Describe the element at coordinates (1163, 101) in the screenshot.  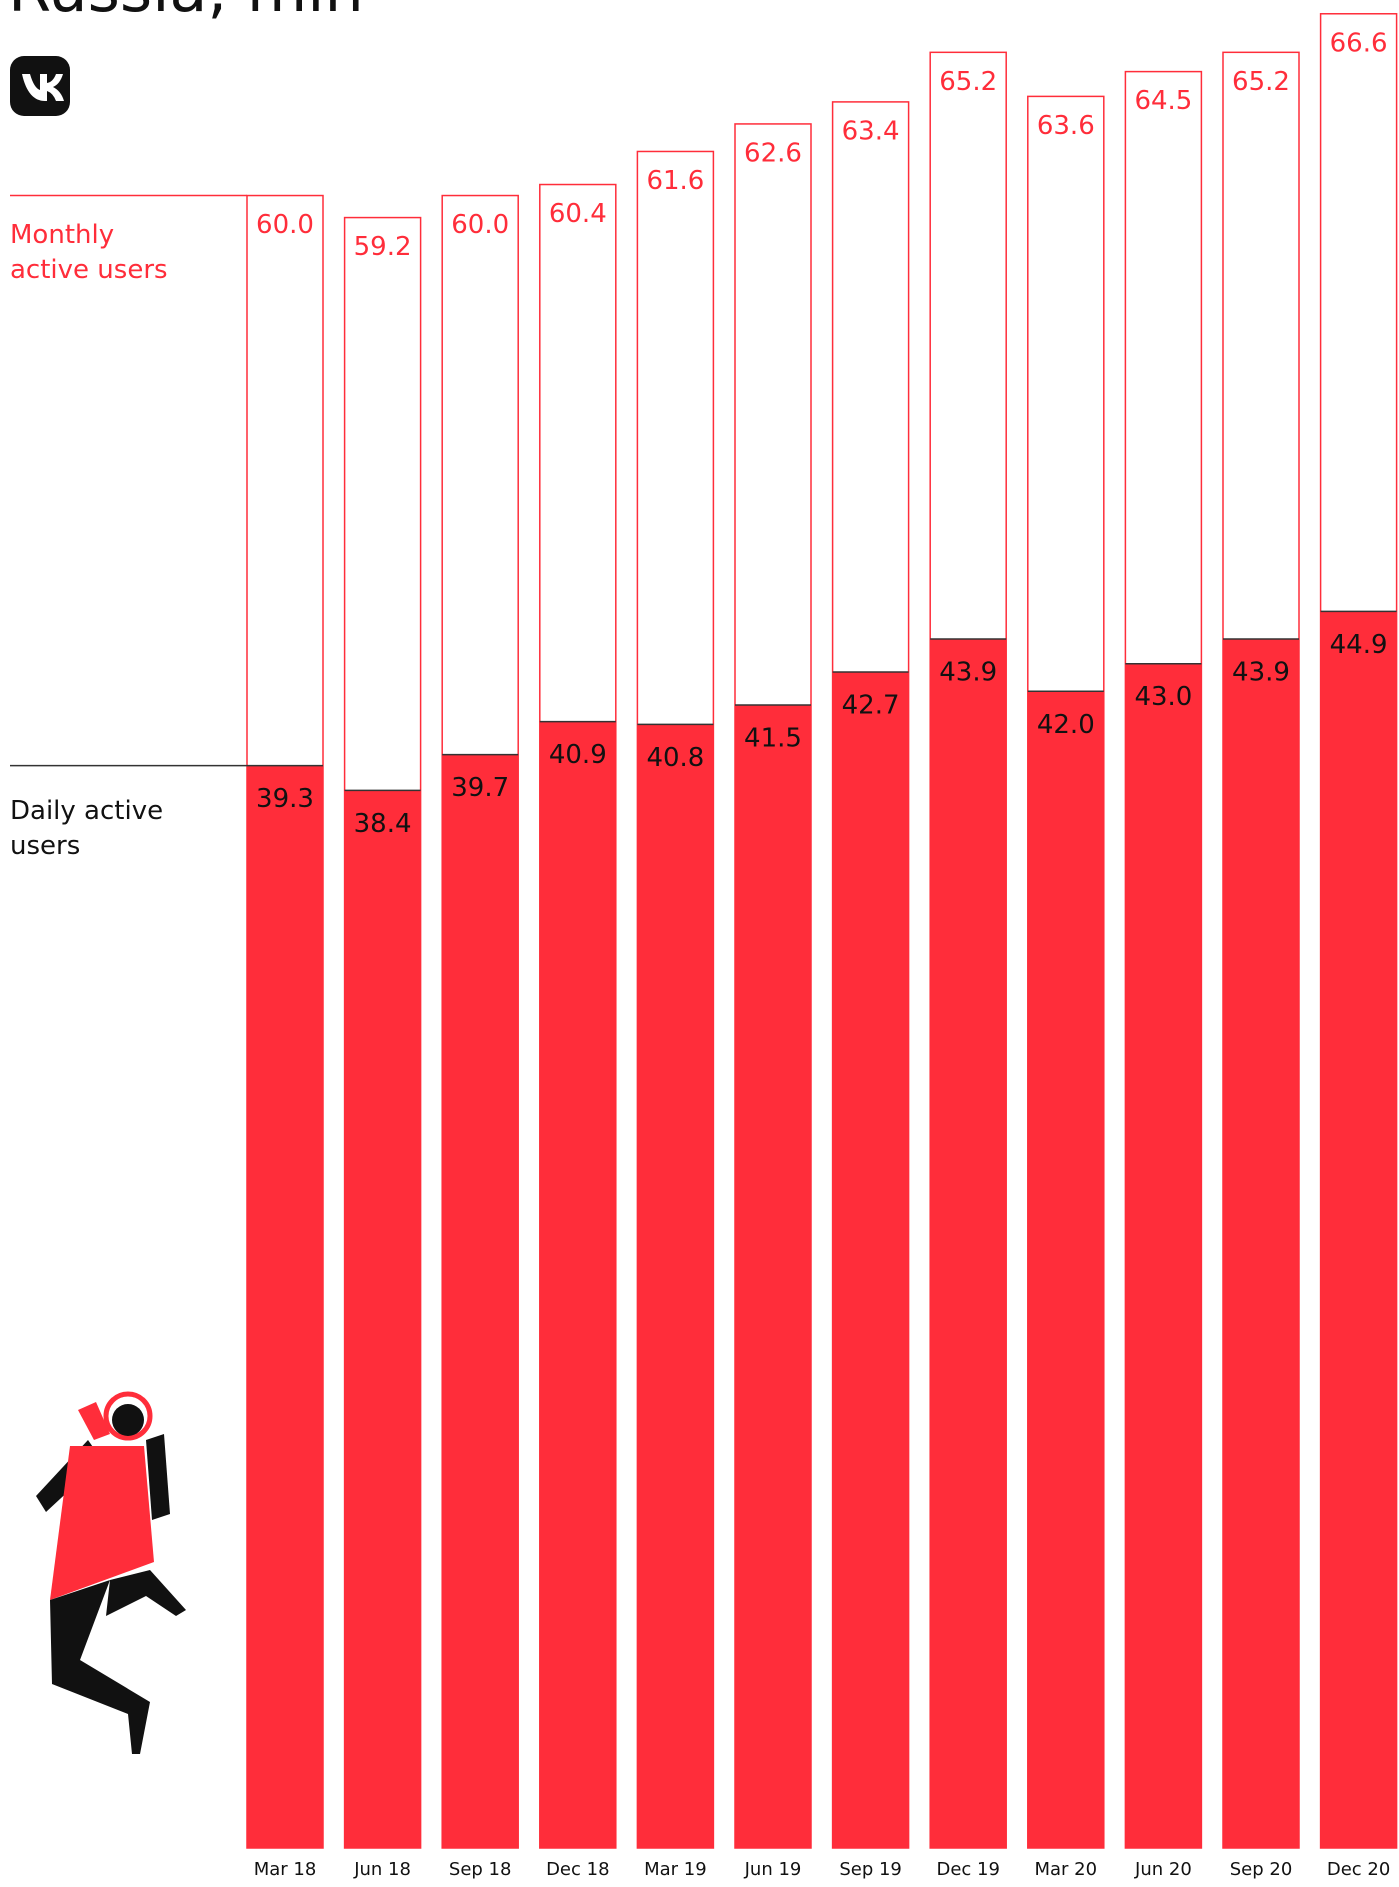
I see `value-label: 64.5` at that location.